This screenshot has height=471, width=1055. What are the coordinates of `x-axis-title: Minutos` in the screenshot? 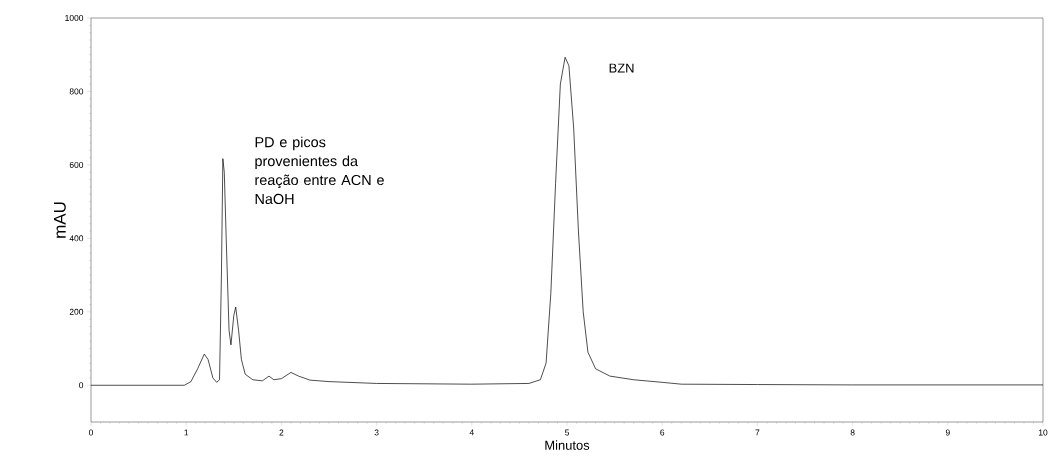 It's located at (567, 445).